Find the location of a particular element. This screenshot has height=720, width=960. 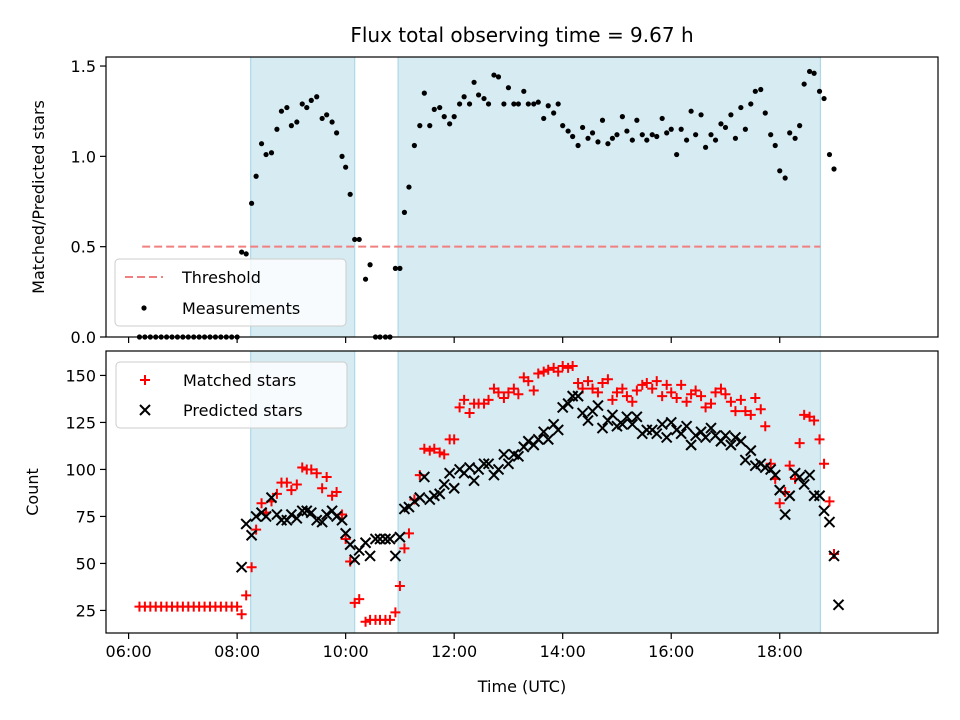

legend-box is located at coordinates (230, 292).